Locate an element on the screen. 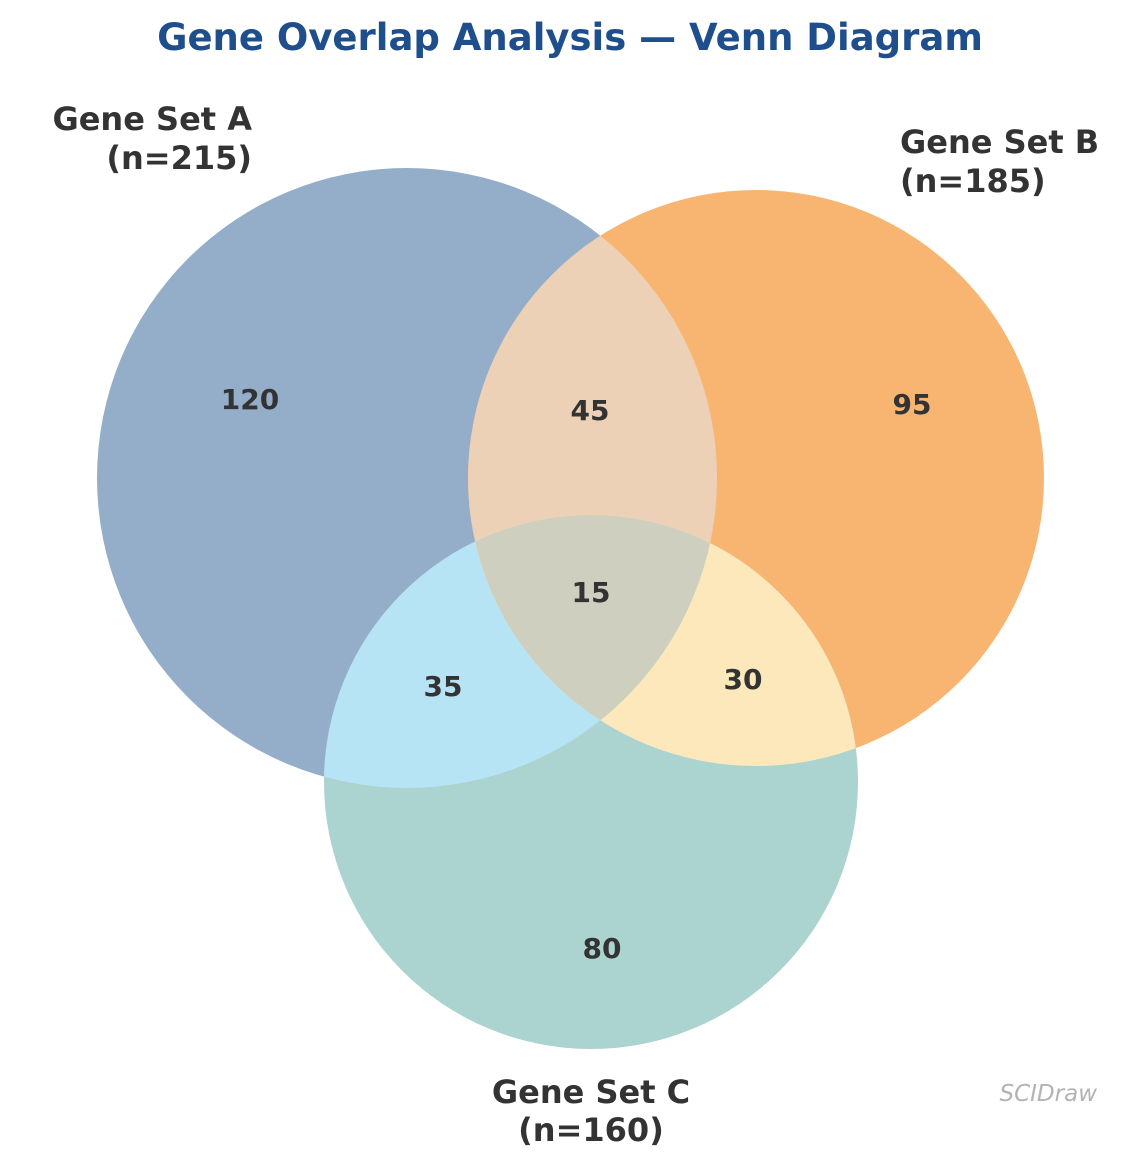  region-c-only-count: 80 is located at coordinates (602, 948).